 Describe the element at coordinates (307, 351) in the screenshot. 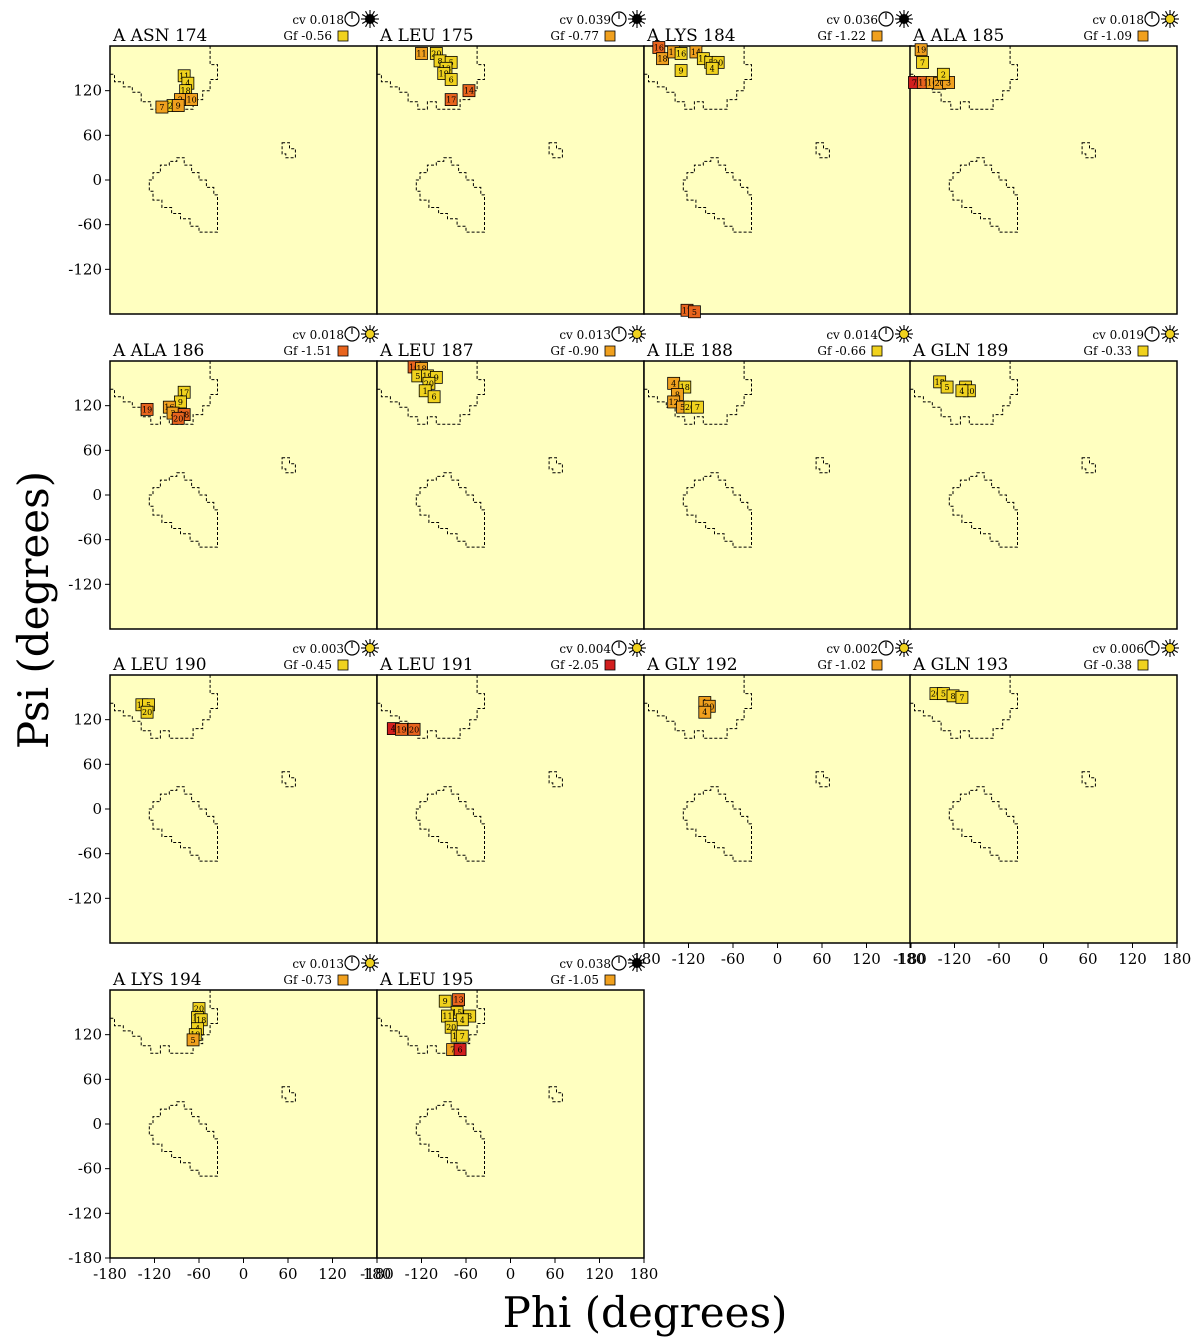

I see `gf-label: Gf -1.51` at that location.